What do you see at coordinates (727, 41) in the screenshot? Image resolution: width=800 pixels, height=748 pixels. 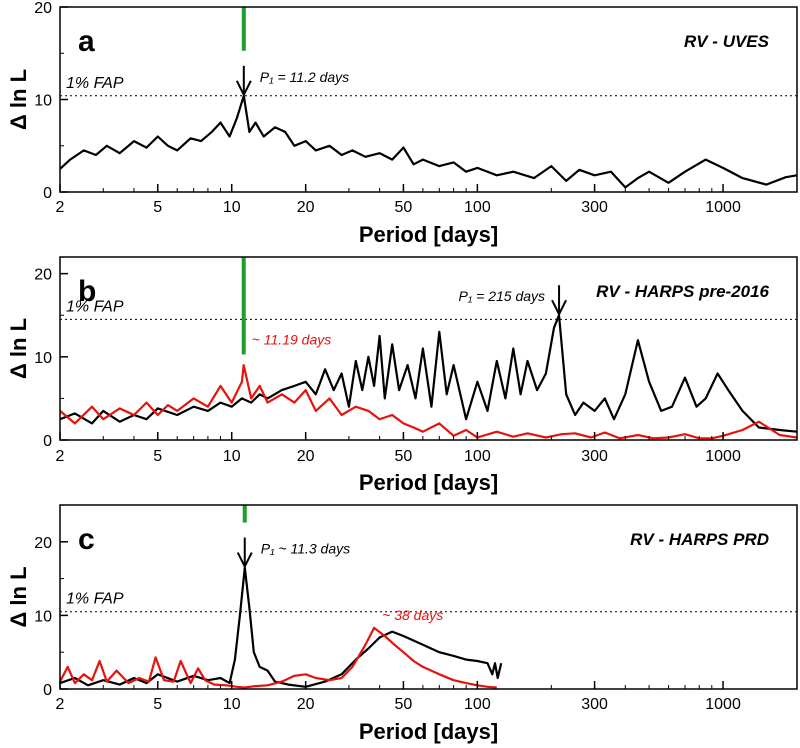 I see `panel-title: RV - UVES` at bounding box center [727, 41].